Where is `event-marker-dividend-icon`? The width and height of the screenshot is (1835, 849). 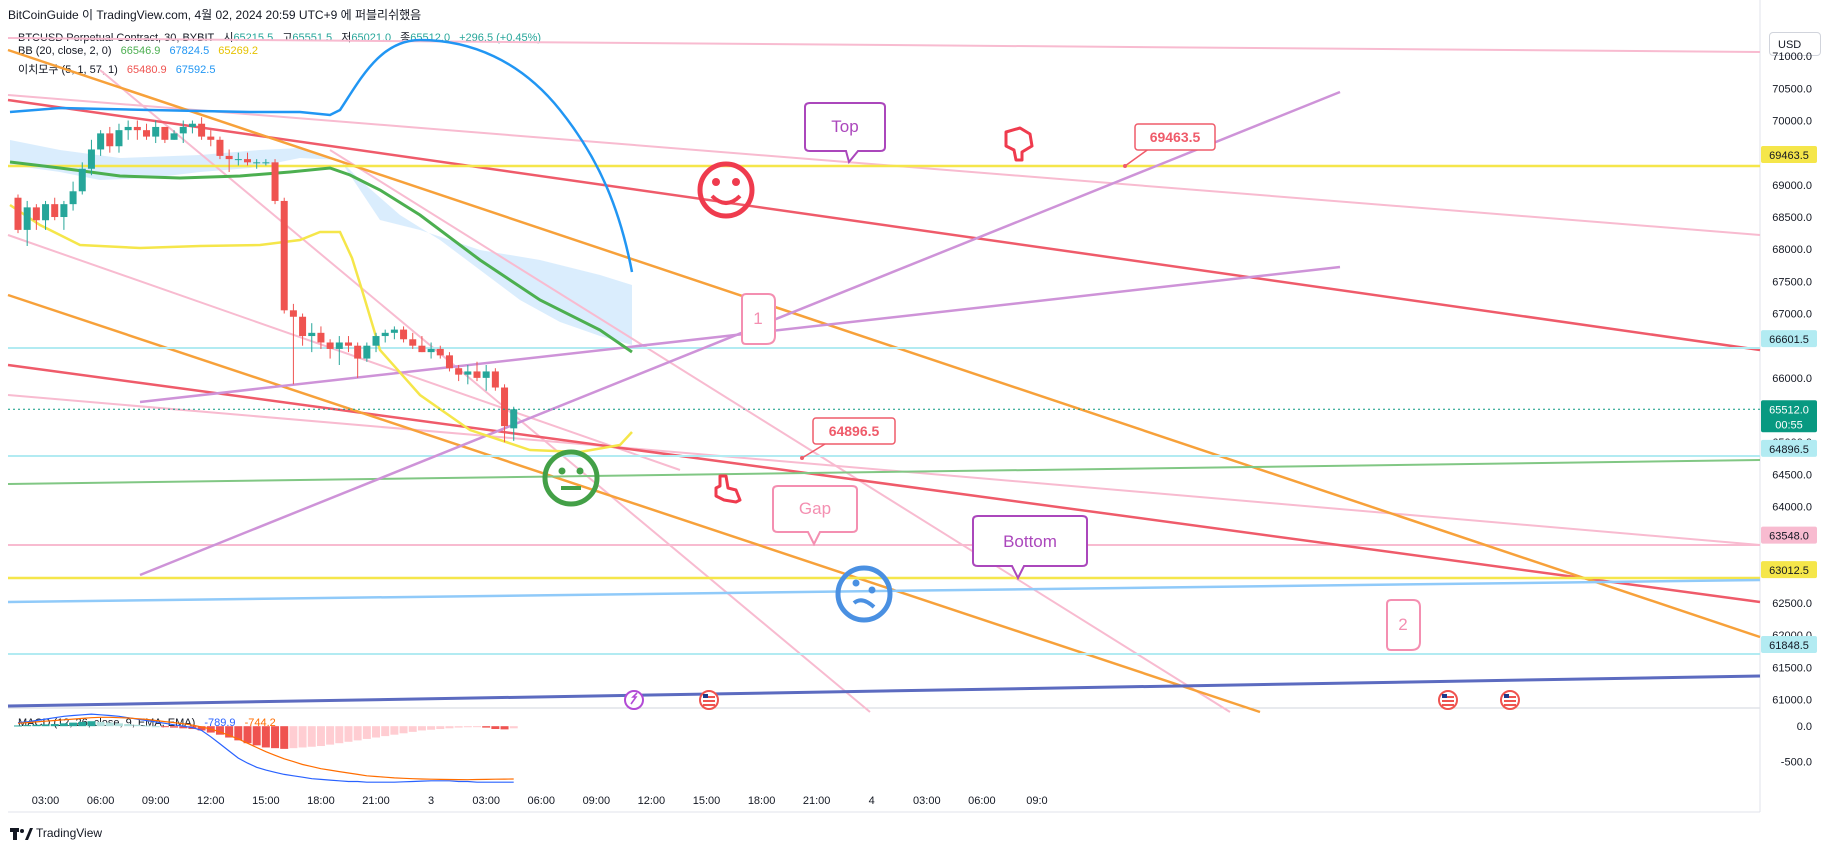
event-marker-dividend-icon is located at coordinates (634, 700).